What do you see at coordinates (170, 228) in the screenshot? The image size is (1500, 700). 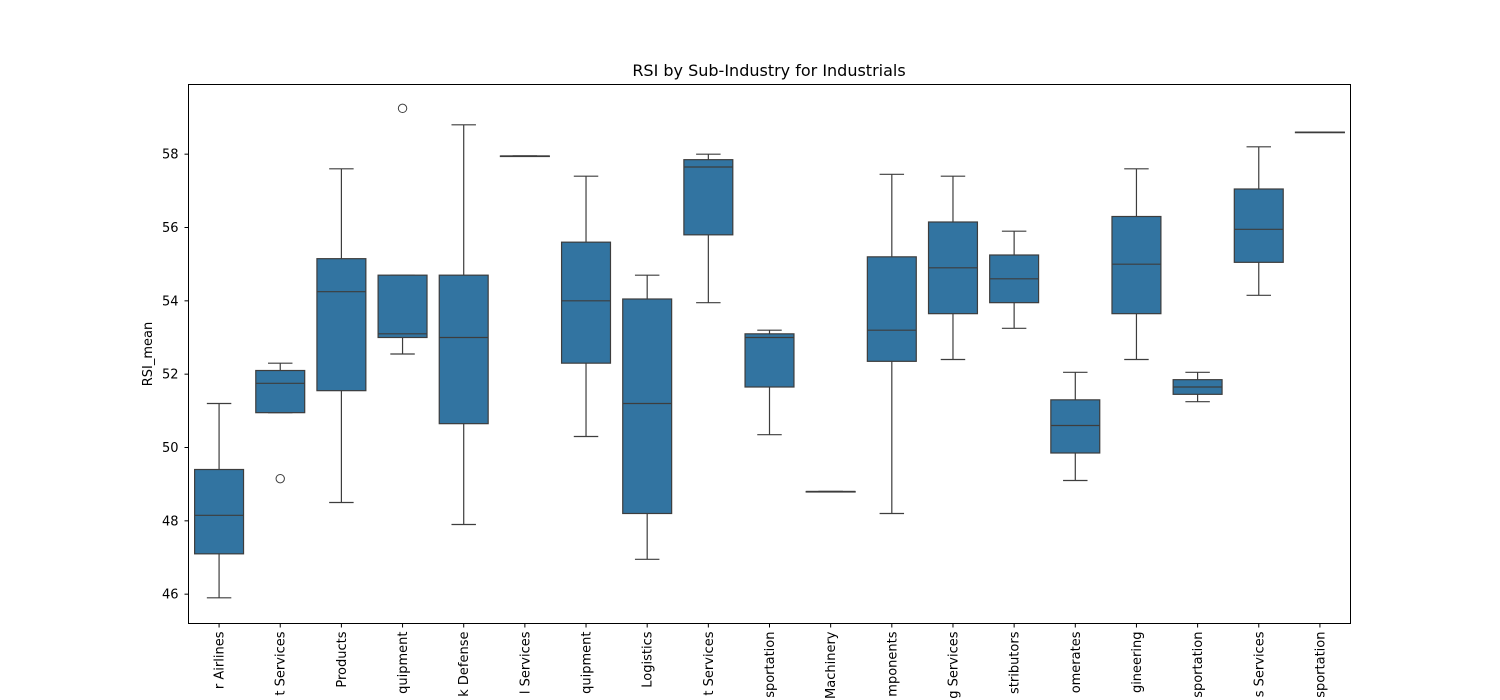 I see `y-tick-label: 56` at bounding box center [170, 228].